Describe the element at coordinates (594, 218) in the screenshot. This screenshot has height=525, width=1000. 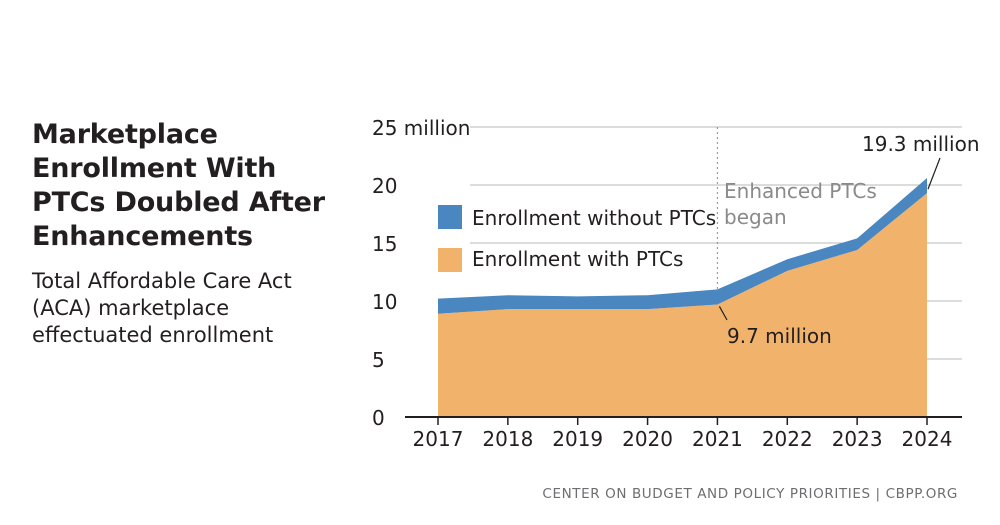
I see `legend-label-without-ptcs: Enrollment without PTCs` at that location.